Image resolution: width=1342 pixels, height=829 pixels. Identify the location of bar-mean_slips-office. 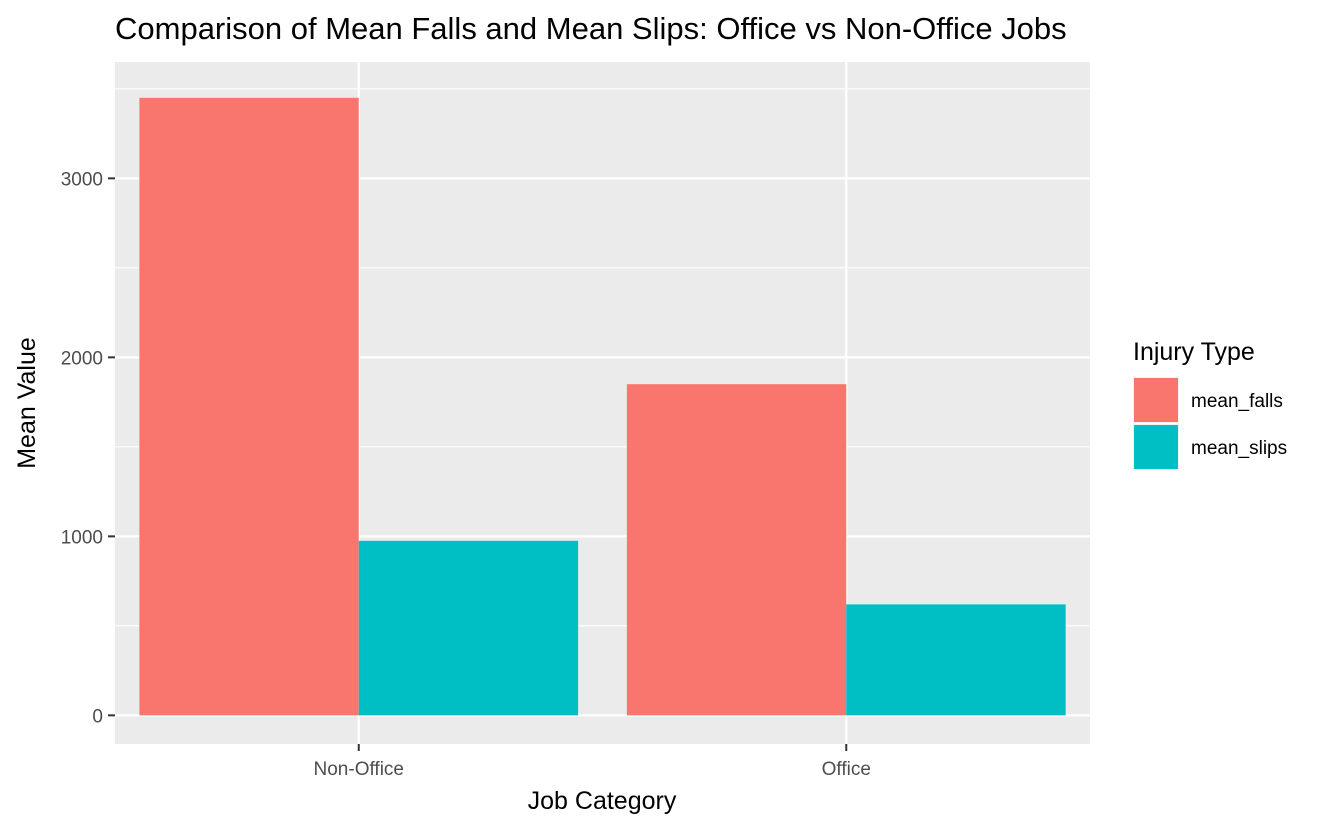
(956, 660).